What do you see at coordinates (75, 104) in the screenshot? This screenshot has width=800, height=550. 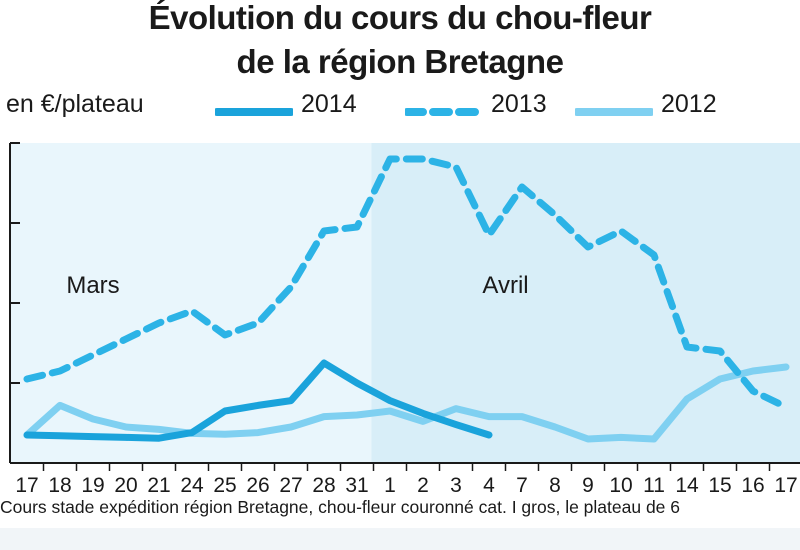 I see `y-axis-unit-label: en €/plateau` at bounding box center [75, 104].